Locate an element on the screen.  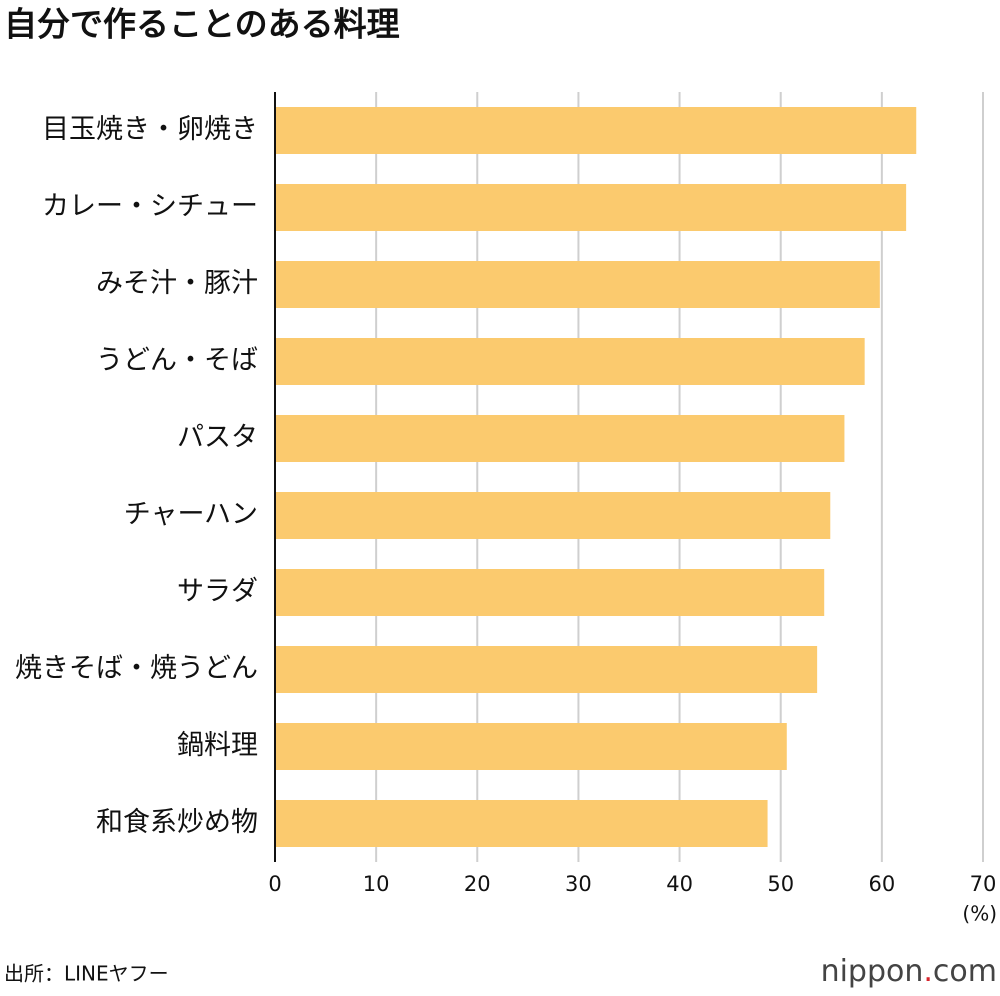
x-unit: (%) is located at coordinates (979, 914).